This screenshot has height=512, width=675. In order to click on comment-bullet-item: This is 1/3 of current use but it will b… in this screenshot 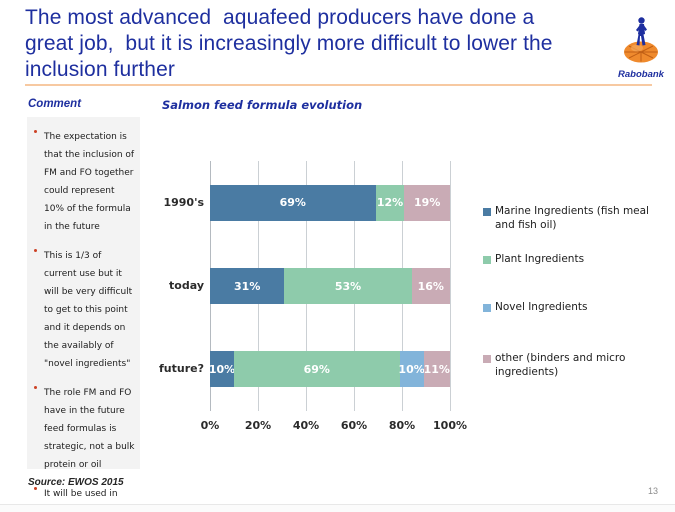, I will do `click(83, 308)`.